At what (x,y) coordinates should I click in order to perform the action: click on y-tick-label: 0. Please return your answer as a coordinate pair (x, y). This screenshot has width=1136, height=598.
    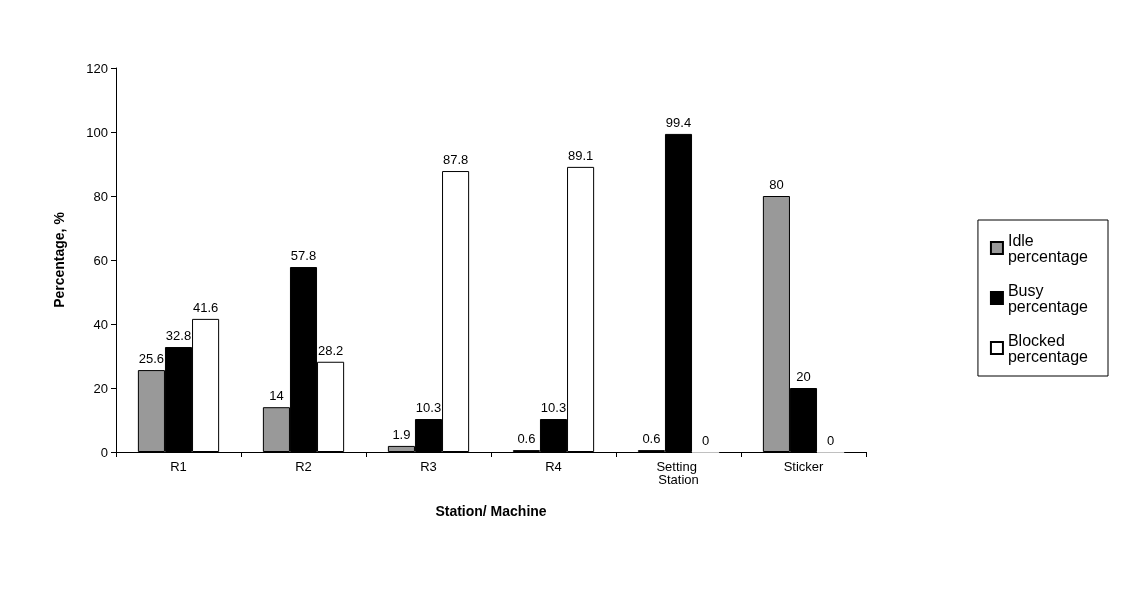
    Looking at the image, I should click on (104, 452).